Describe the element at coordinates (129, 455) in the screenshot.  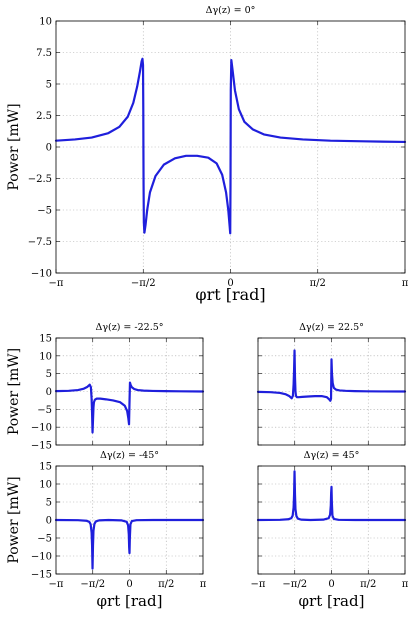
I see `chart-title: Δγ(z) = -45°` at that location.